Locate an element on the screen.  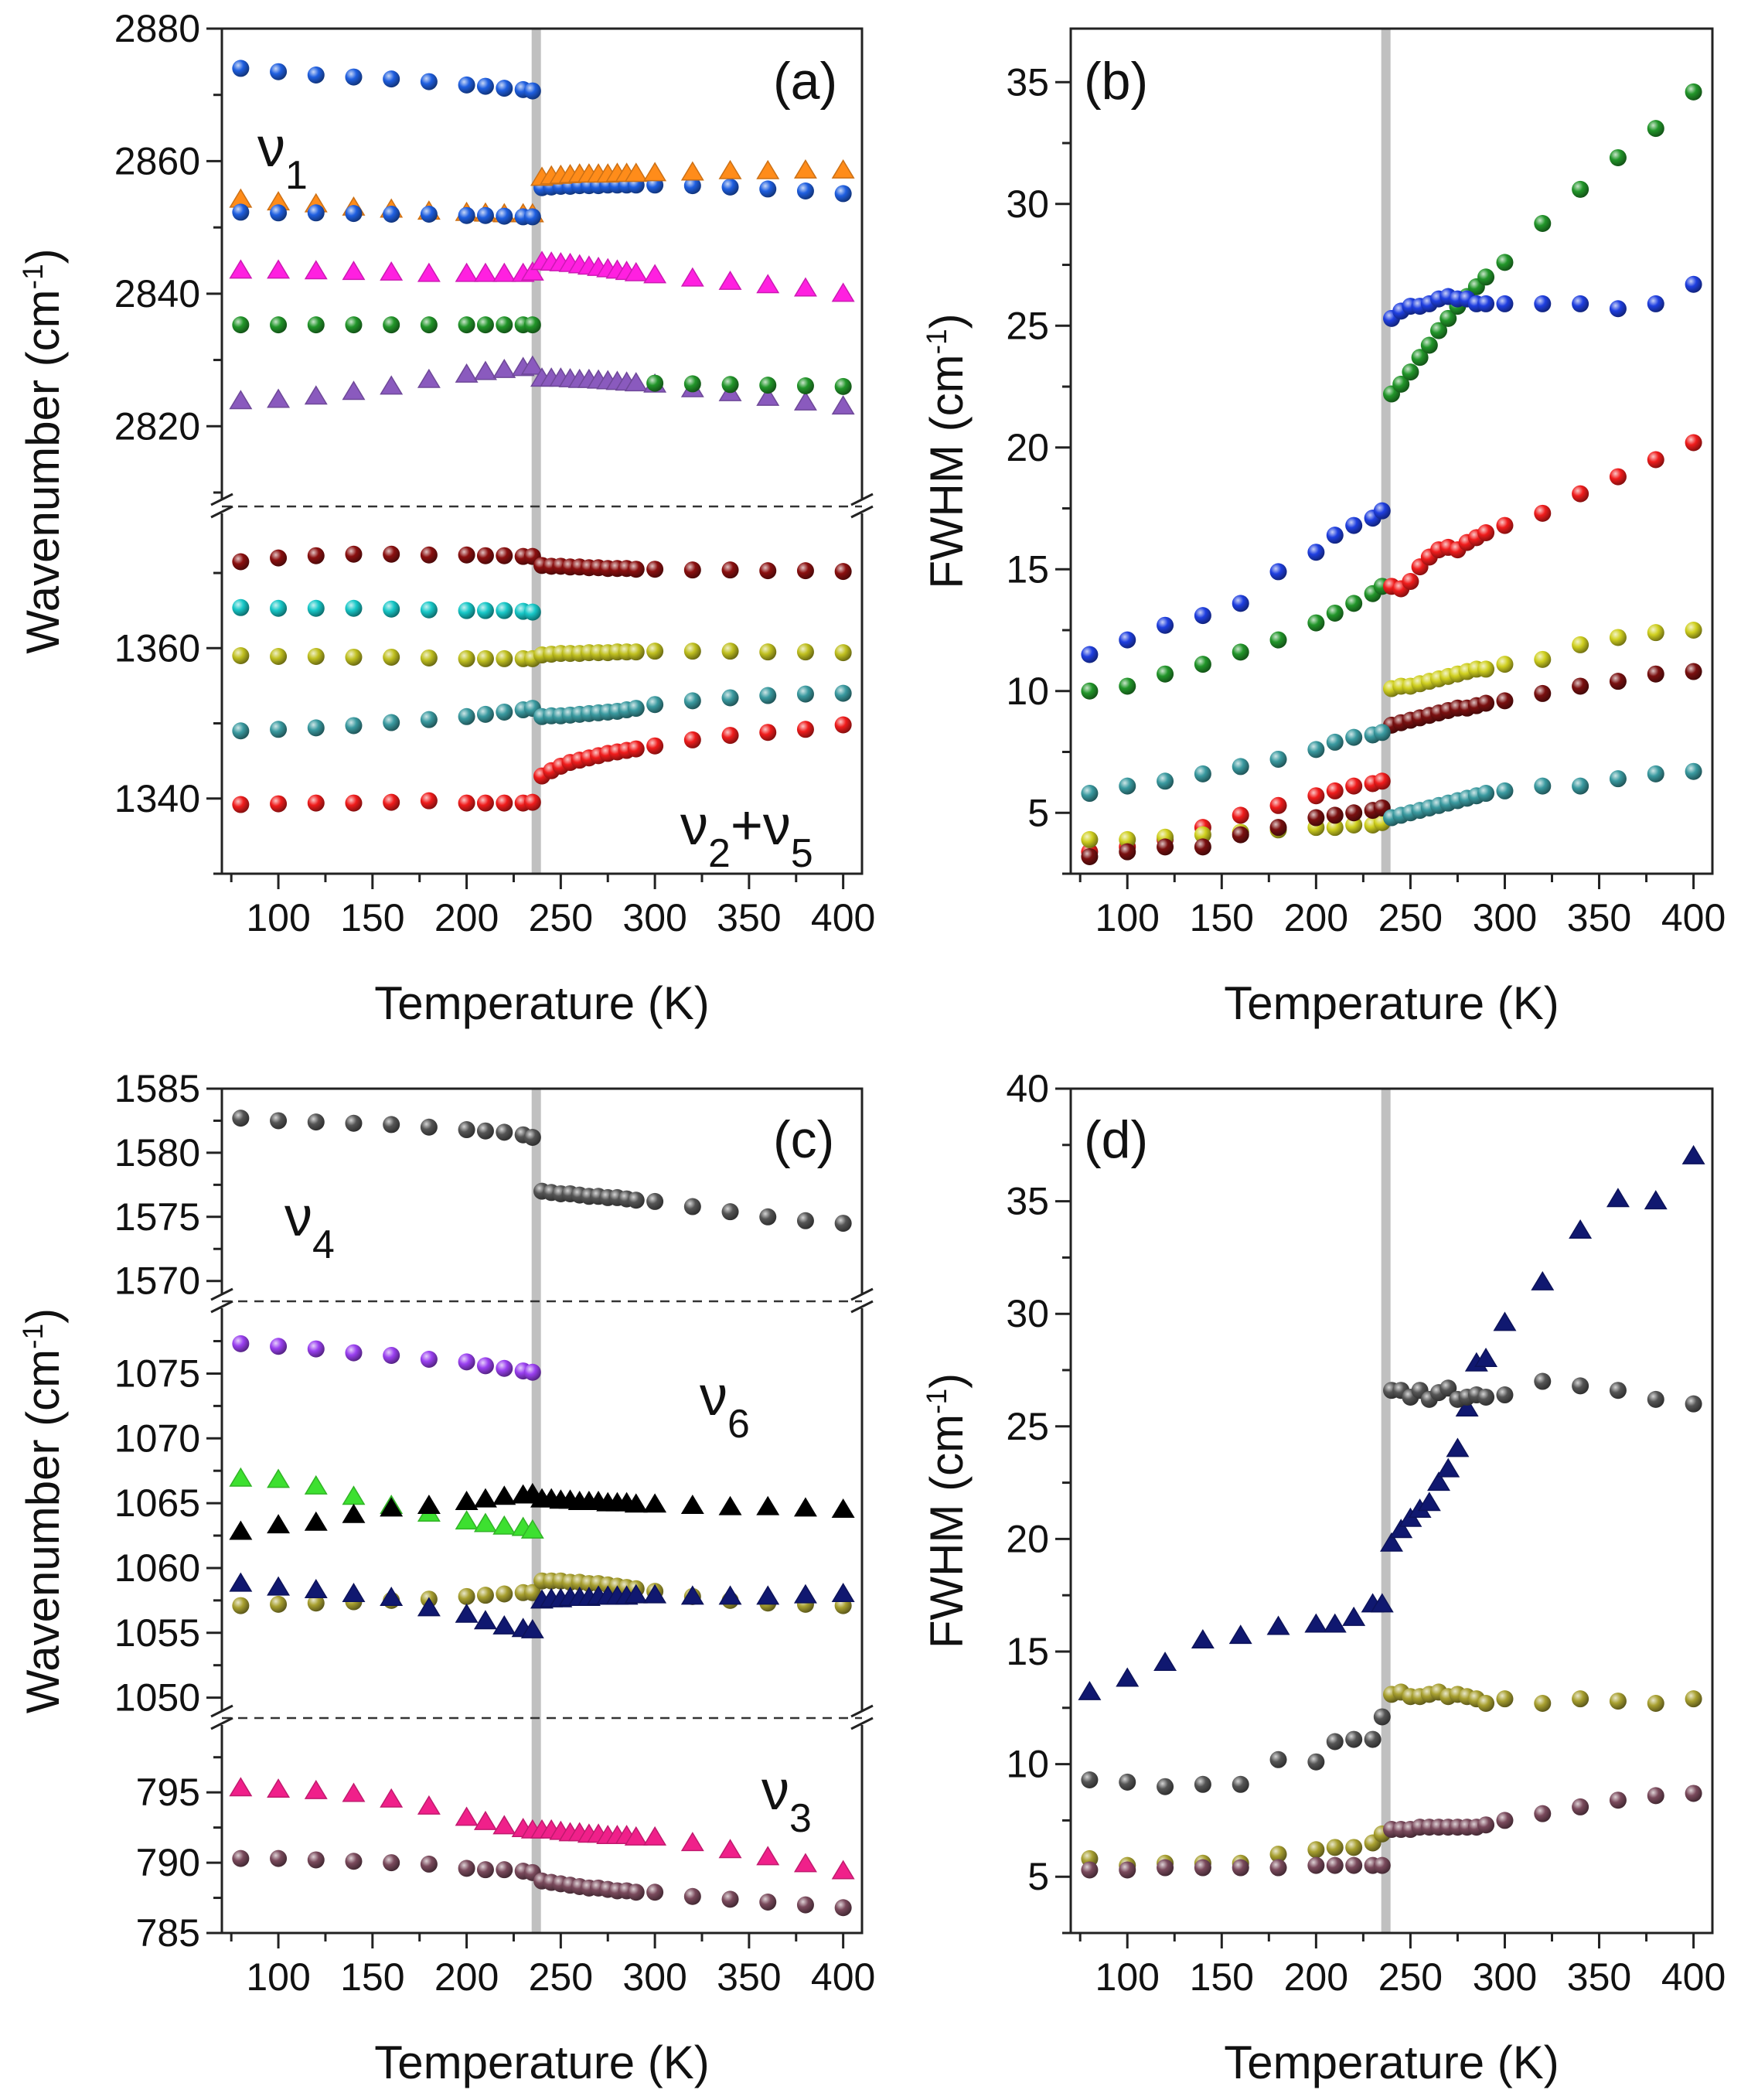
y-tick-label: 1570 is located at coordinates (157, 1281).